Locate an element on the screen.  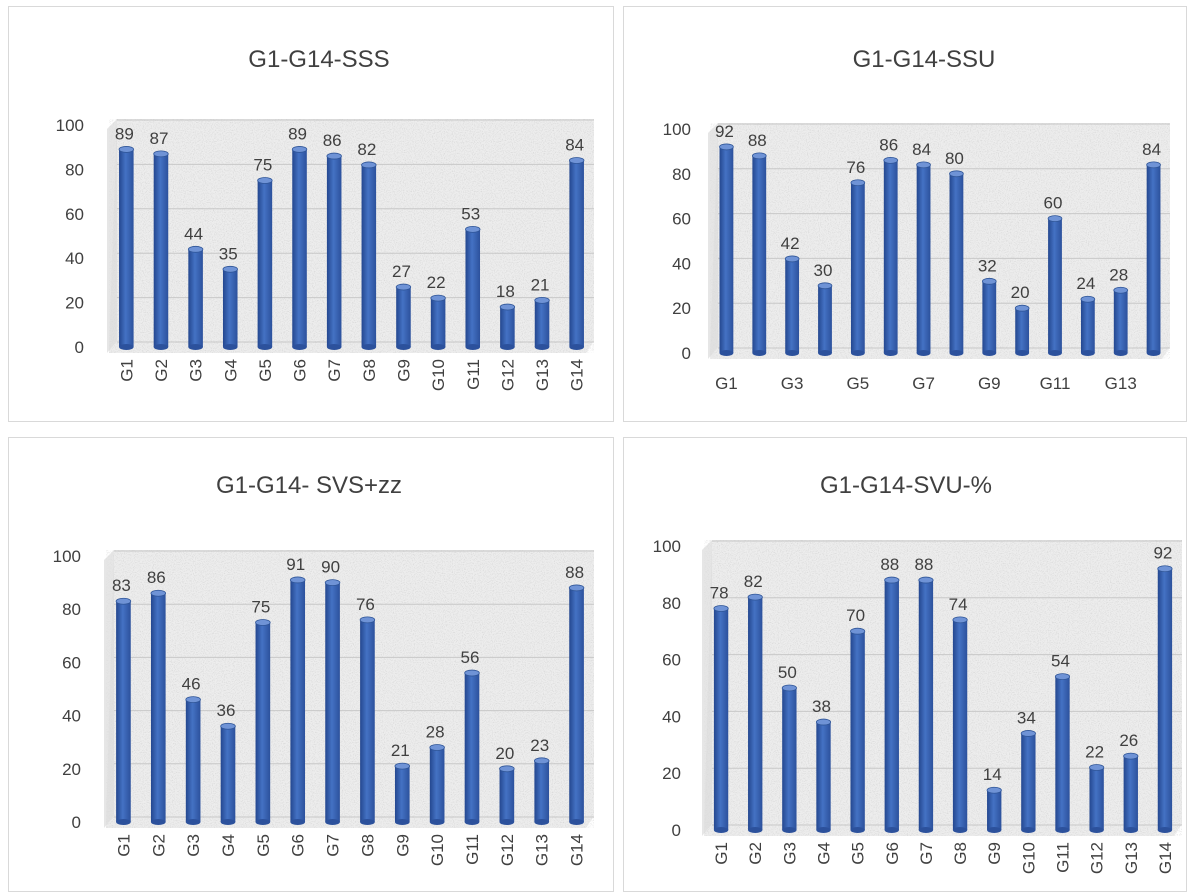
data-label: 36 is located at coordinates (226, 710).